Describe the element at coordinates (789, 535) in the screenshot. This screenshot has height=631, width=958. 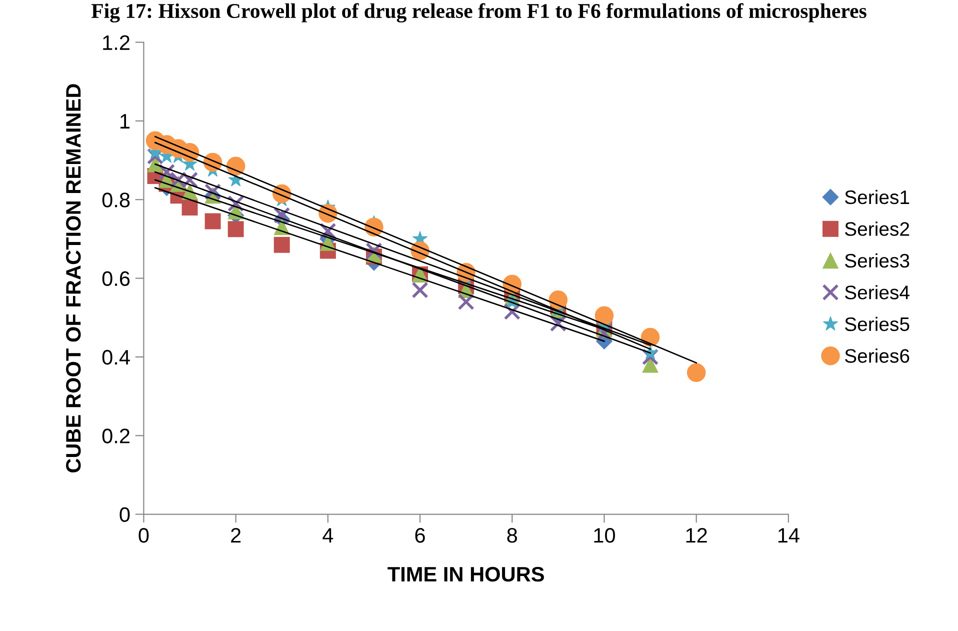
I see `x-tick-label: 14` at that location.